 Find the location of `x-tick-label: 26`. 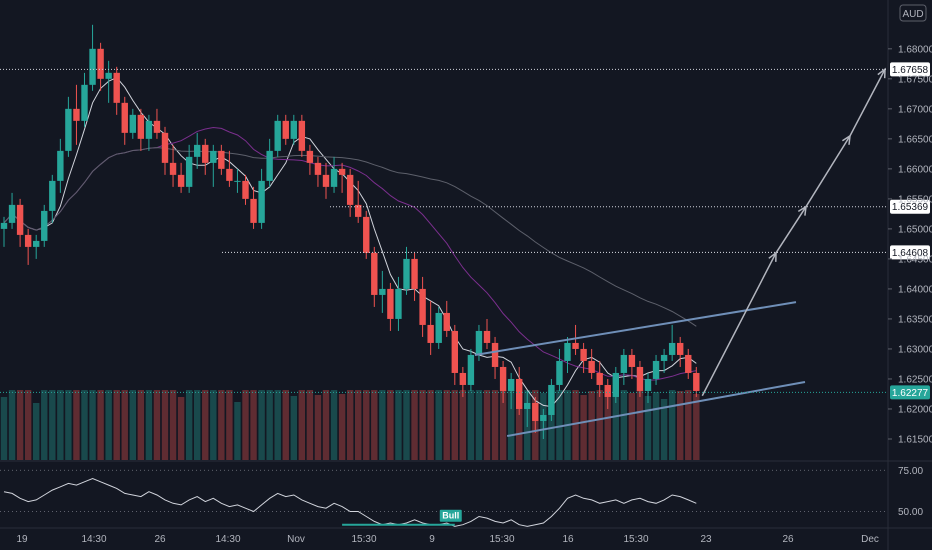

x-tick-label: 26 is located at coordinates (788, 539).